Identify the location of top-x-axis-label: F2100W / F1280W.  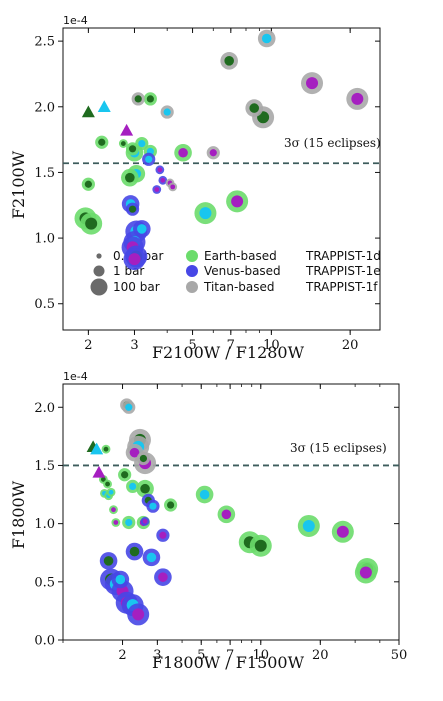
(228, 352).